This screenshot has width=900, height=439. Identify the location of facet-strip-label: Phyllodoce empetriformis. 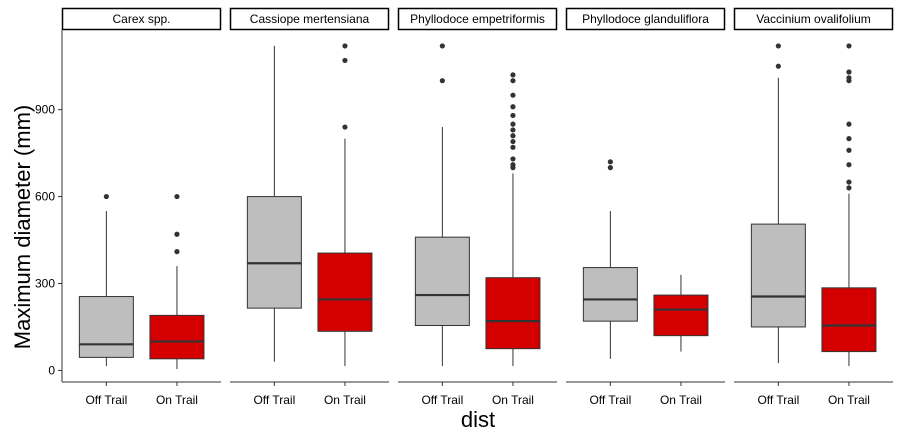
(477, 19).